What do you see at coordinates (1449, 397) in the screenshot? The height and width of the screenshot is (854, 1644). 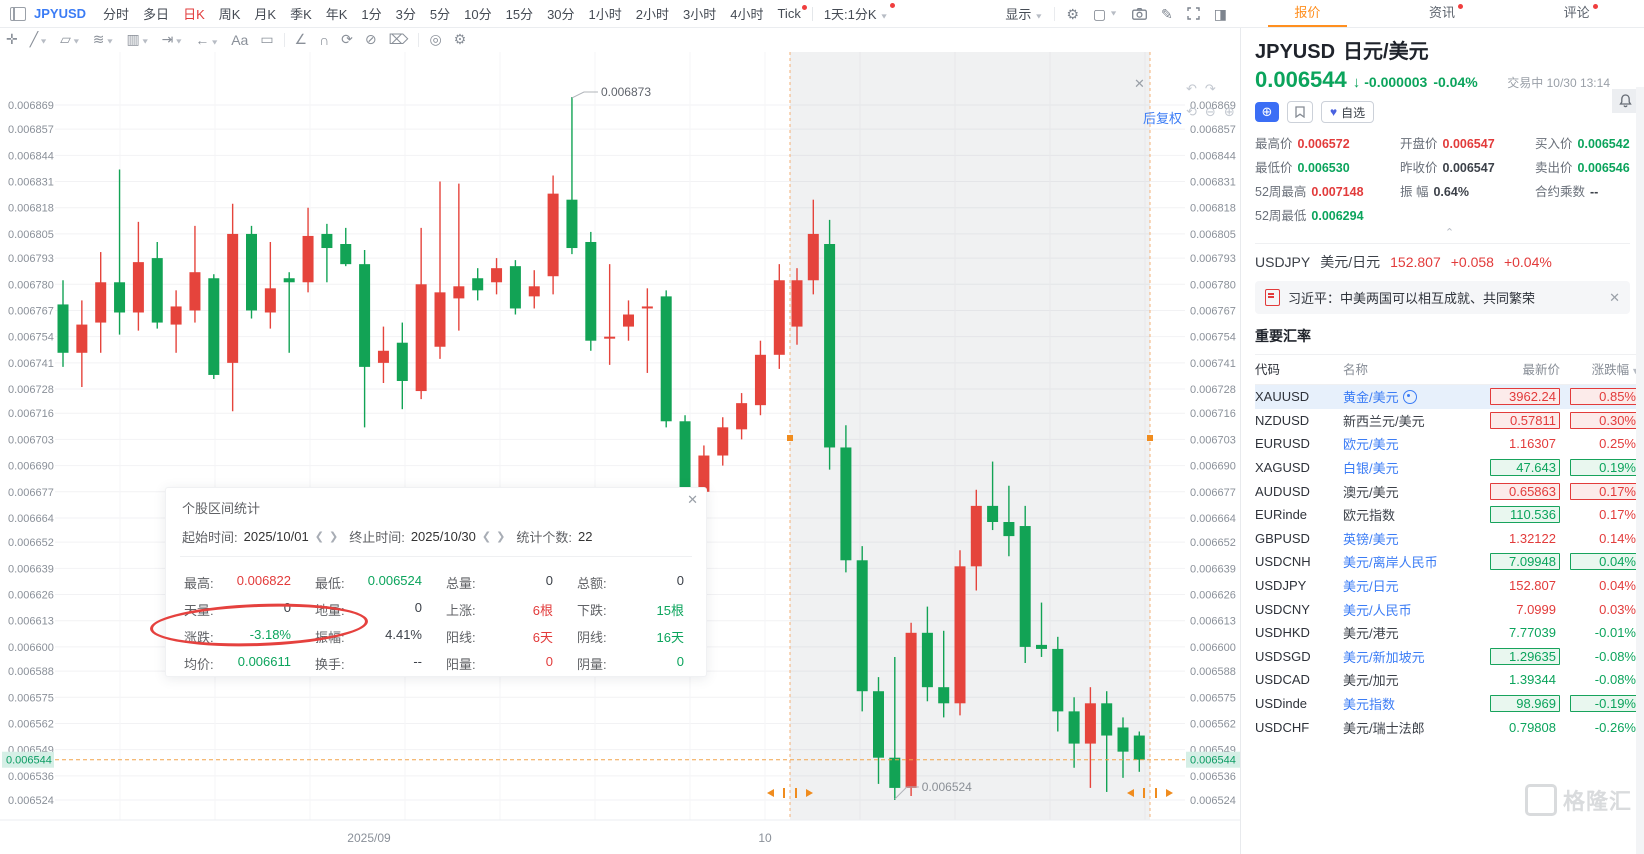 I see `fx-row-XAUUSD: XAUUSD 黄金/美元 3962.24 0.85%` at bounding box center [1449, 397].